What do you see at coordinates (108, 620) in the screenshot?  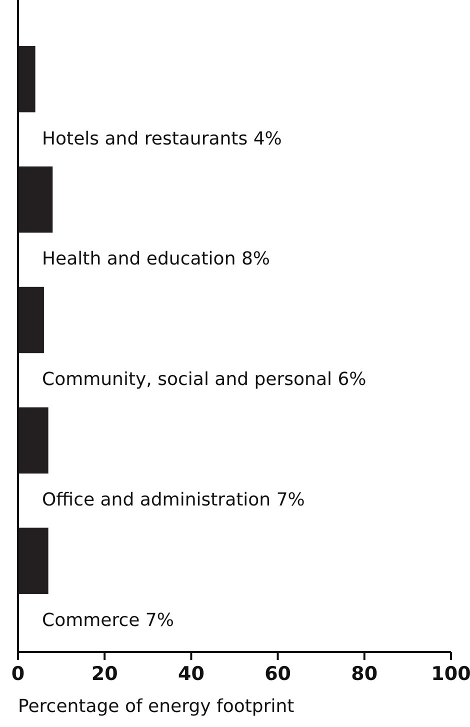 I see `y-tick-label: Commerce 7%` at bounding box center [108, 620].